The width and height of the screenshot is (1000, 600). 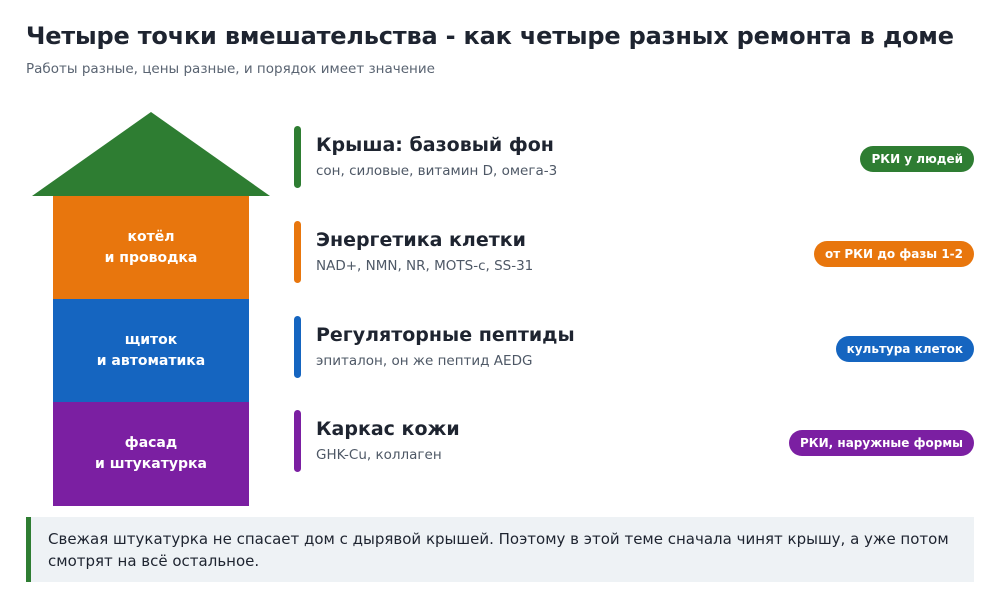 I want to click on house-roof, so click(x=151, y=154).